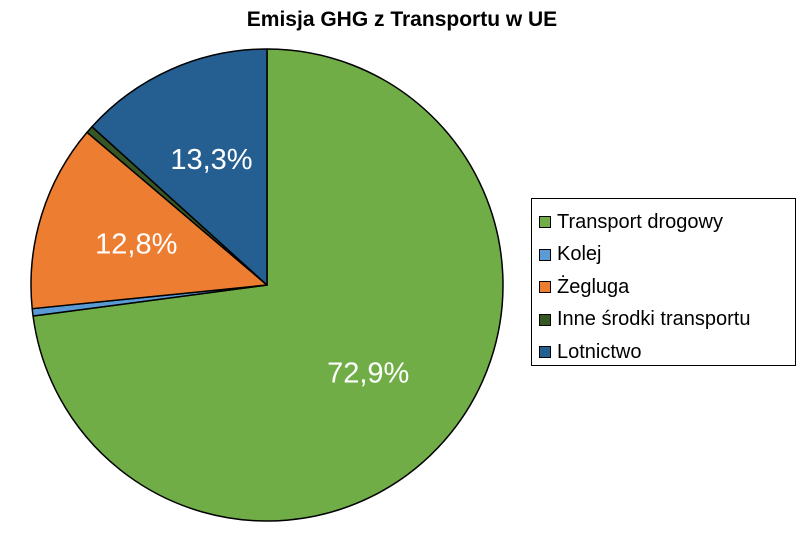 The height and width of the screenshot is (533, 804). I want to click on chart-title: Emisja GHG z Transportu w UE, so click(402, 19).